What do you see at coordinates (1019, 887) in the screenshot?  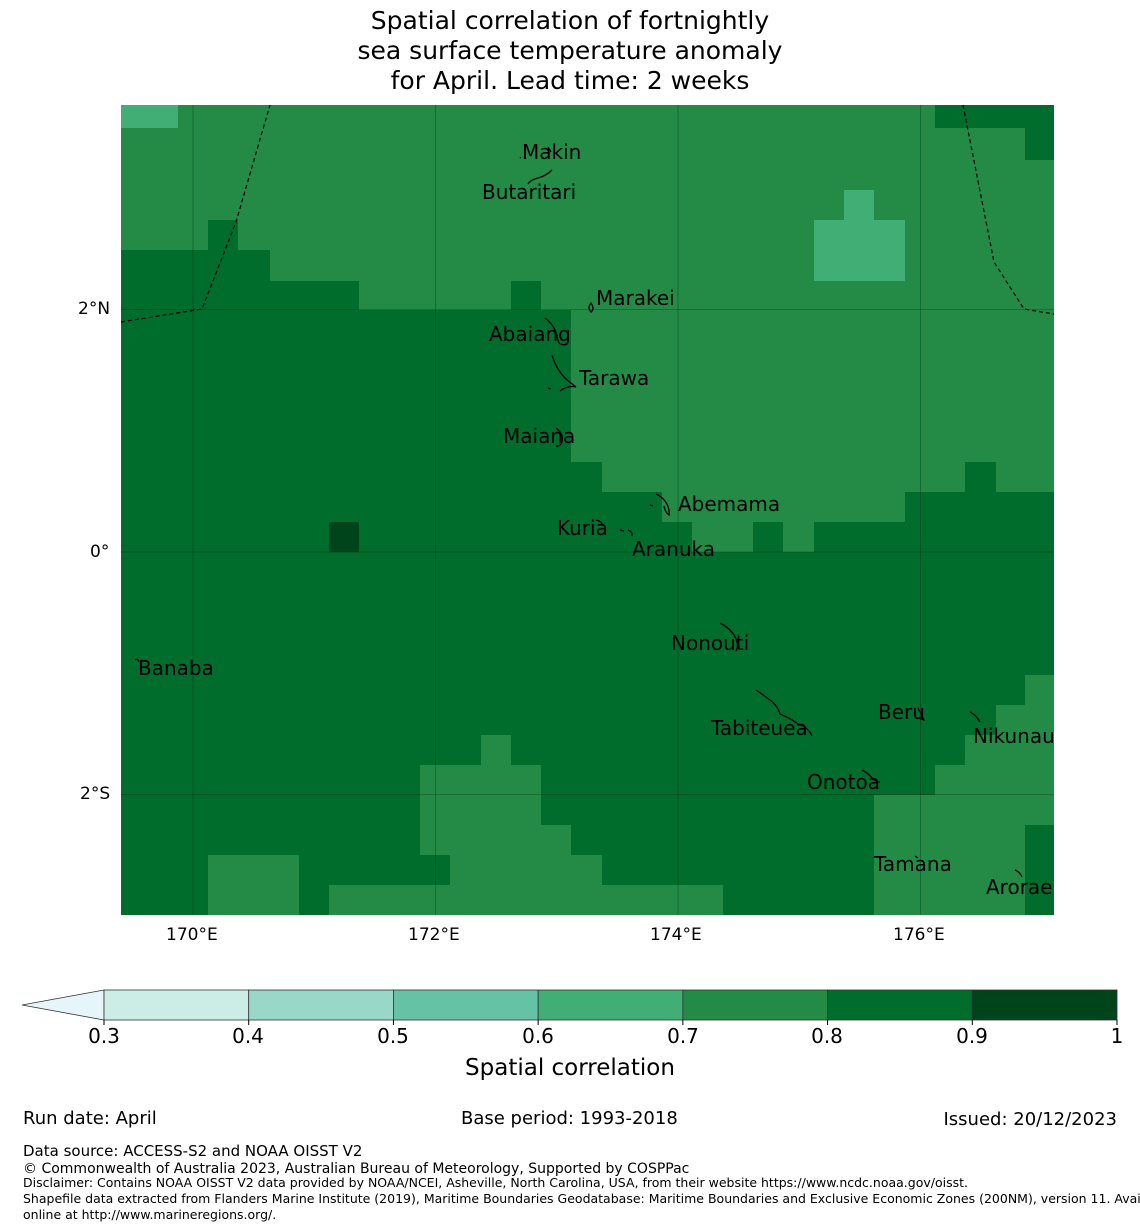 I see `island-label-arorae: Arorae` at bounding box center [1019, 887].